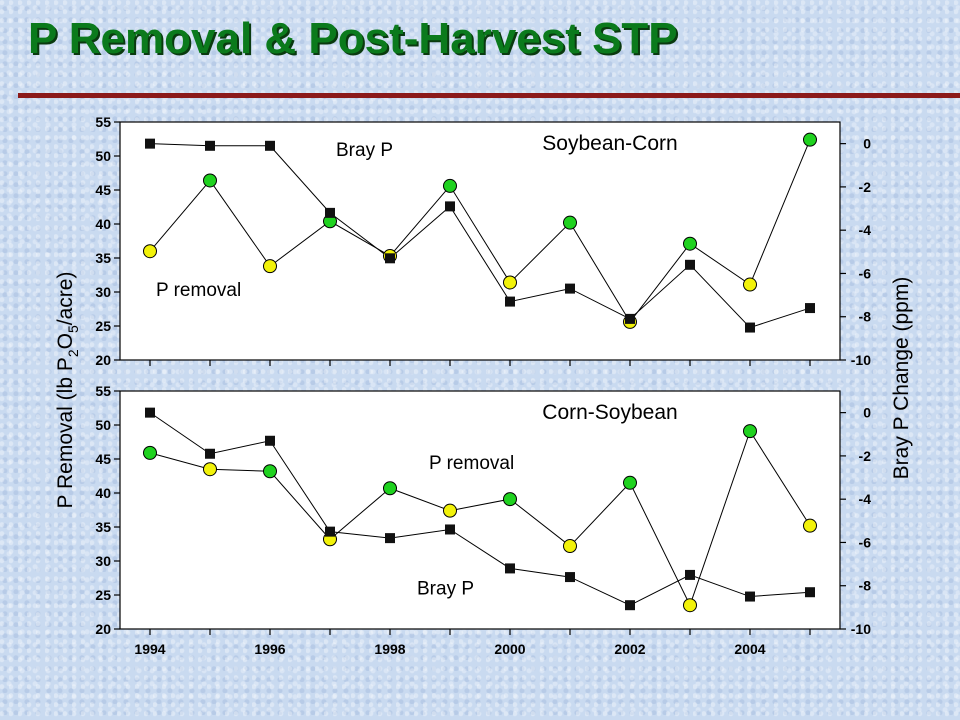  I want to click on x-tick-label: 2000, so click(509, 649).